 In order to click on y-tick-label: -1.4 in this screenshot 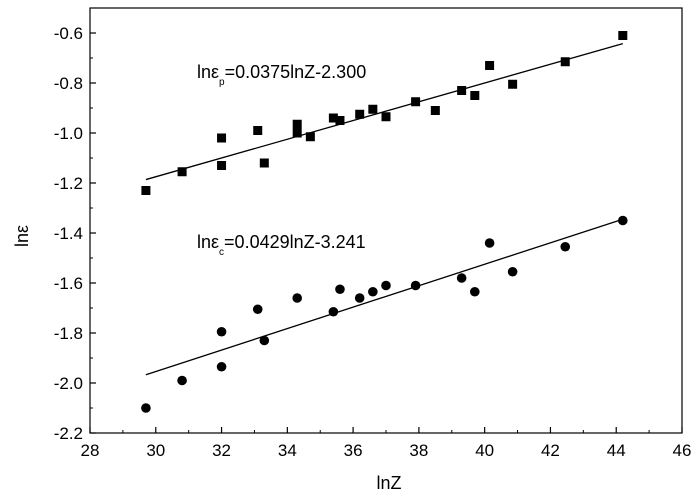, I will do `click(68, 233)`.